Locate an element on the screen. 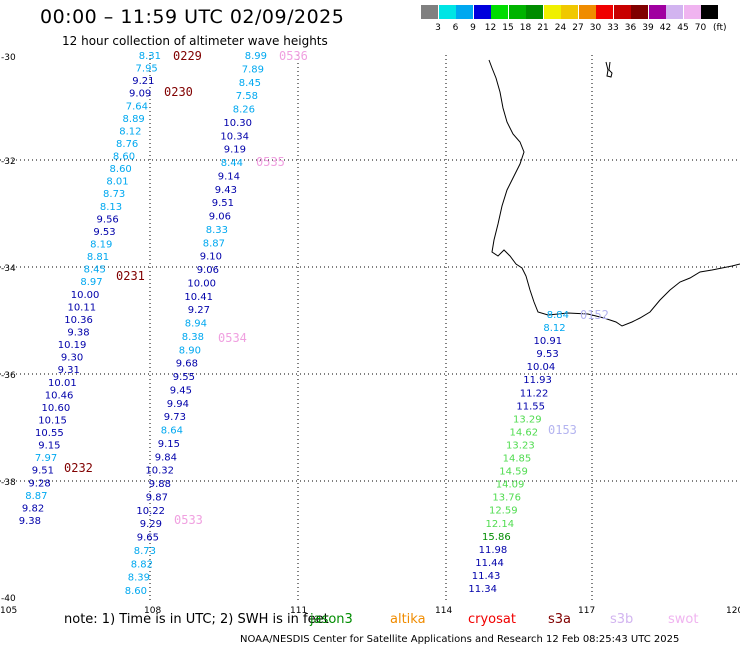  wave-height-value: 10.46 is located at coordinates (59, 395).